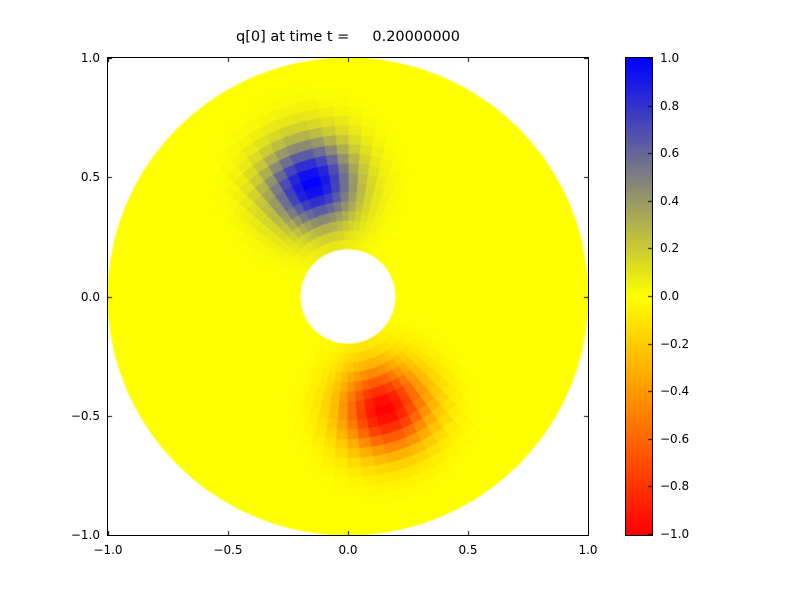 Image resolution: width=800 pixels, height=600 pixels. I want to click on y-tick-label: −1.0, so click(85, 535).